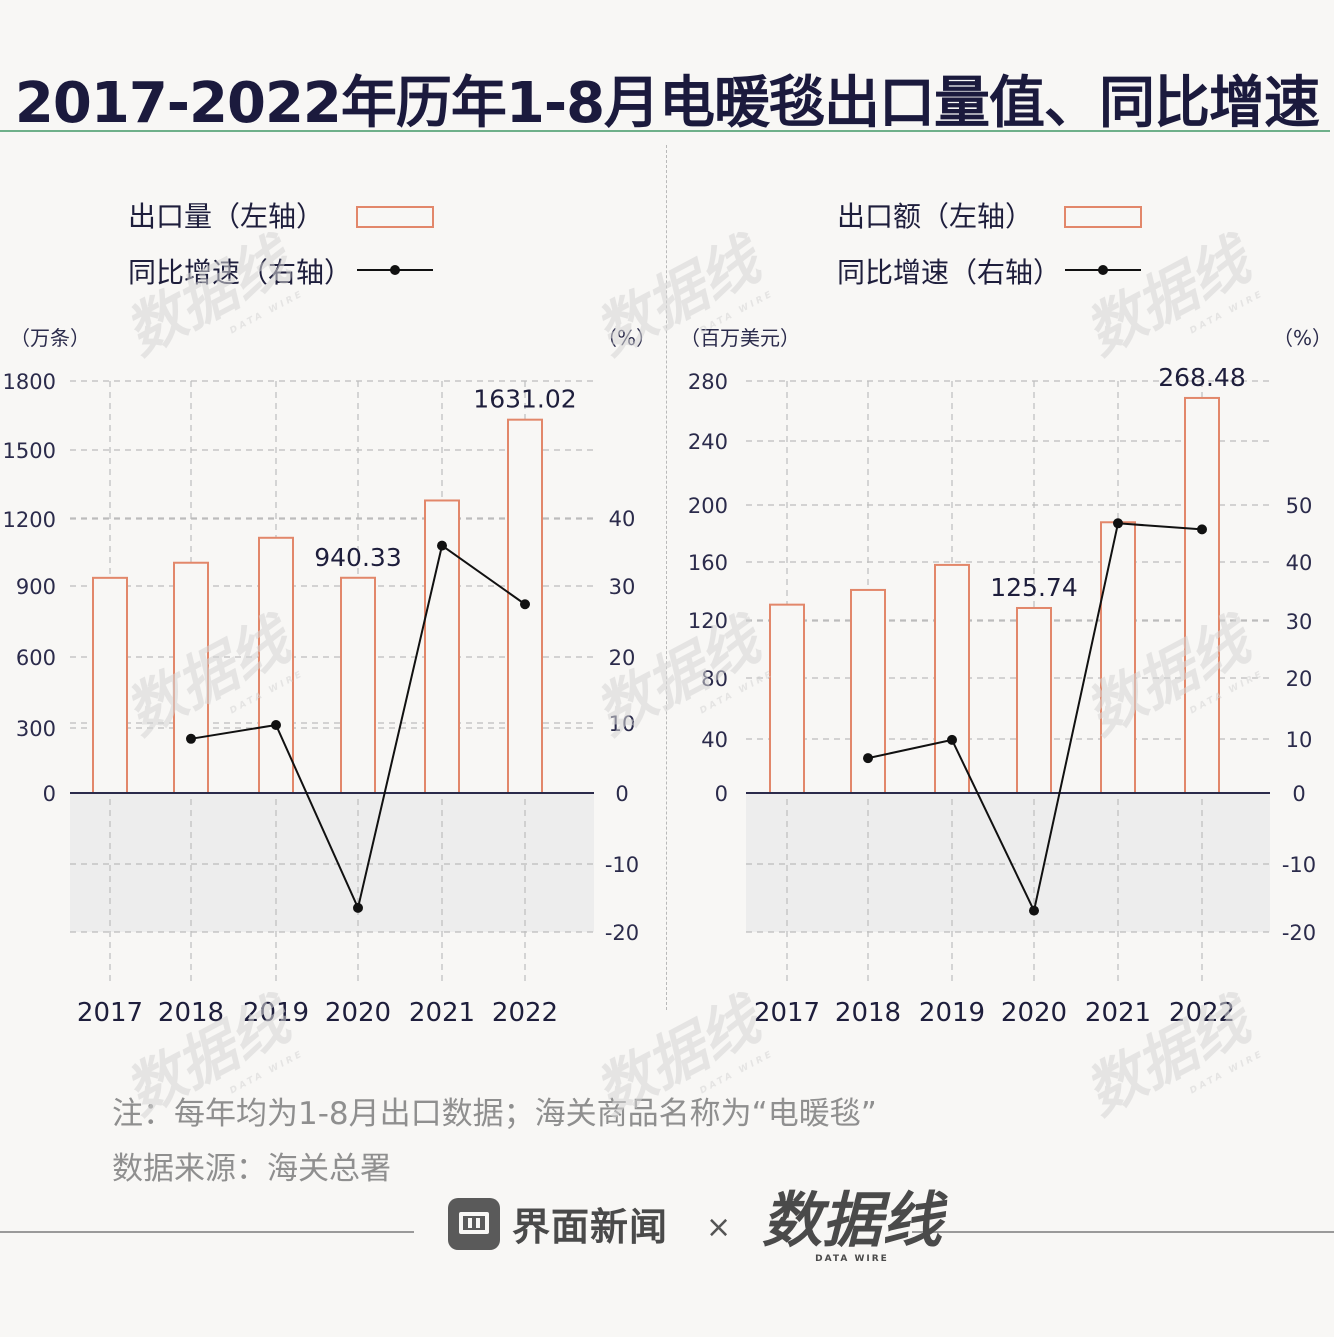  I want to click on left-tick-label: 40, so click(714, 740).